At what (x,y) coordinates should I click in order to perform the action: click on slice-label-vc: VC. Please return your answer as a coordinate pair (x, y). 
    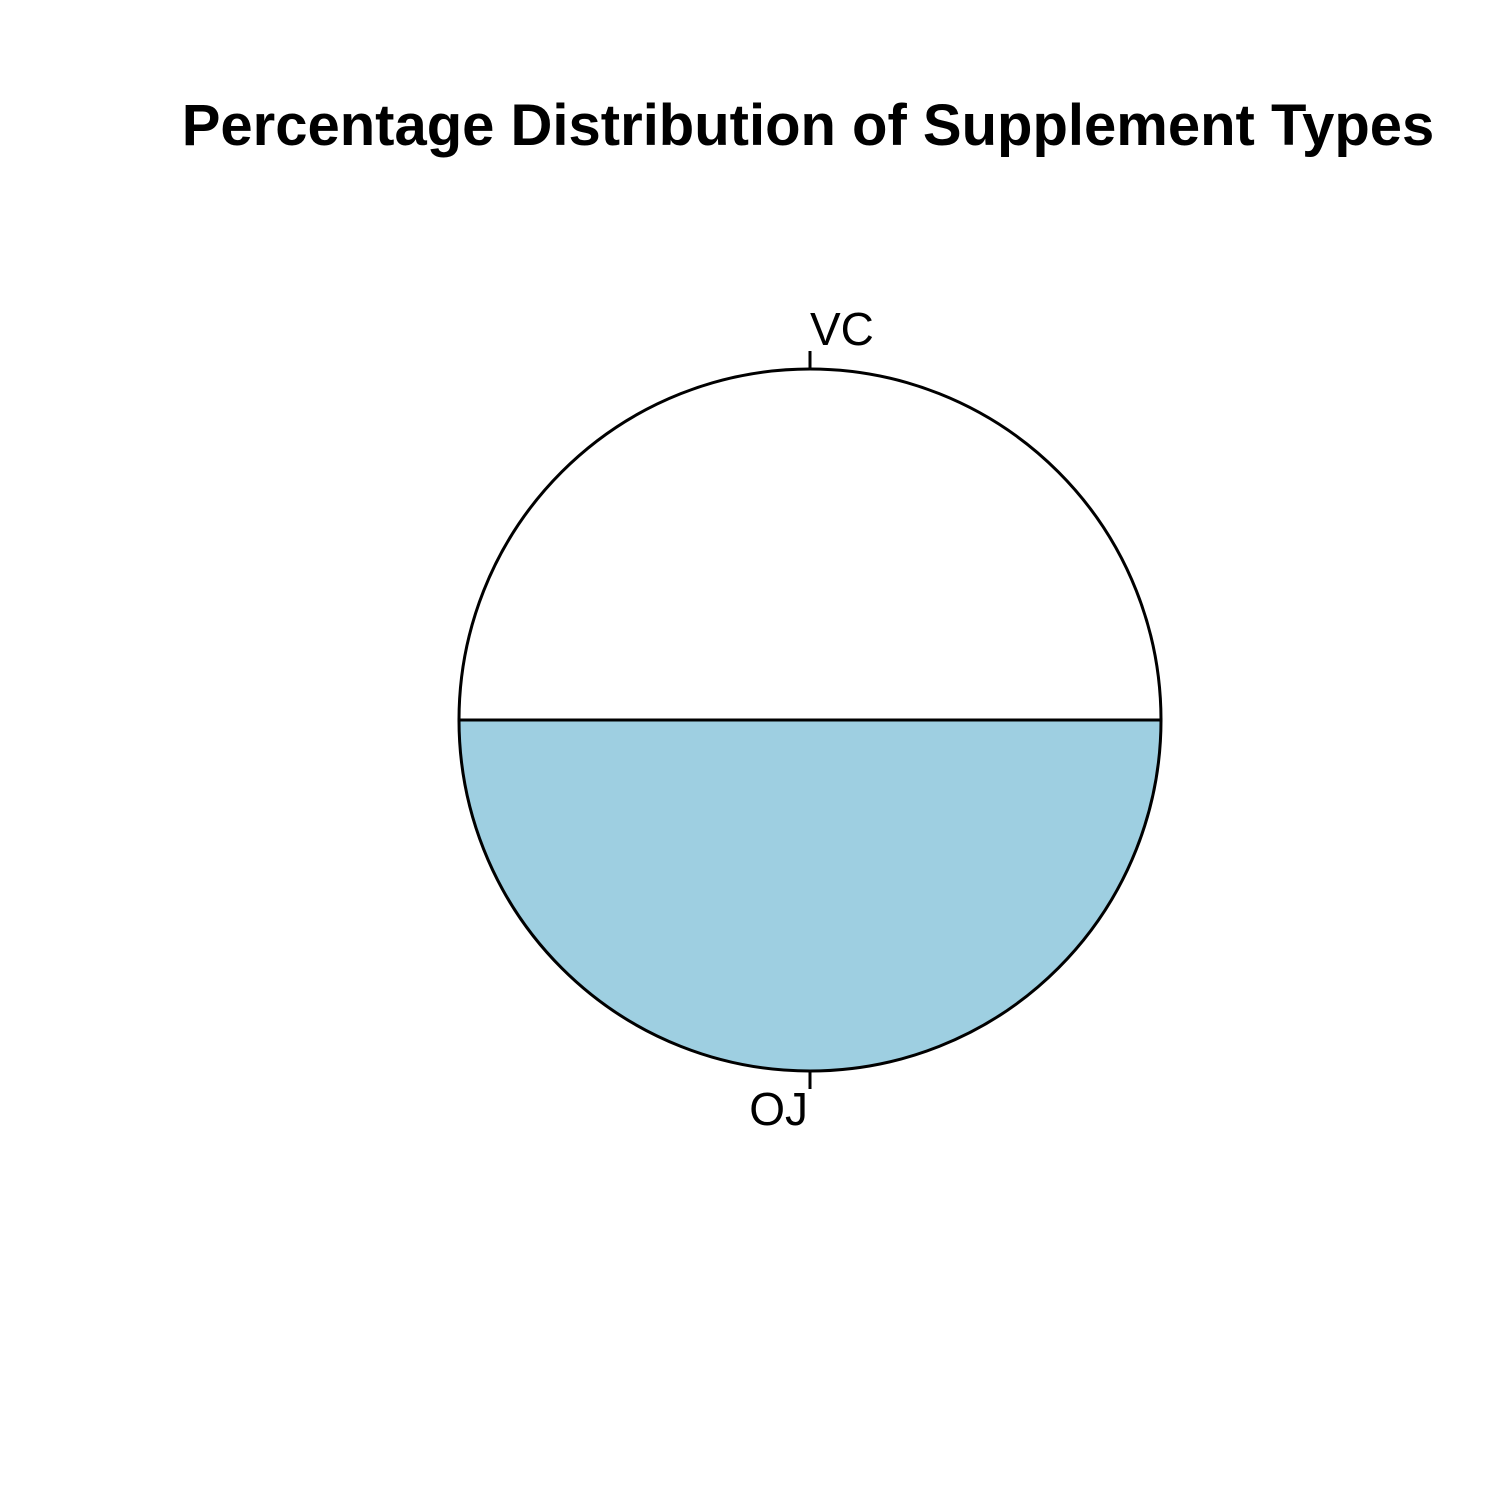
    Looking at the image, I should click on (842, 329).